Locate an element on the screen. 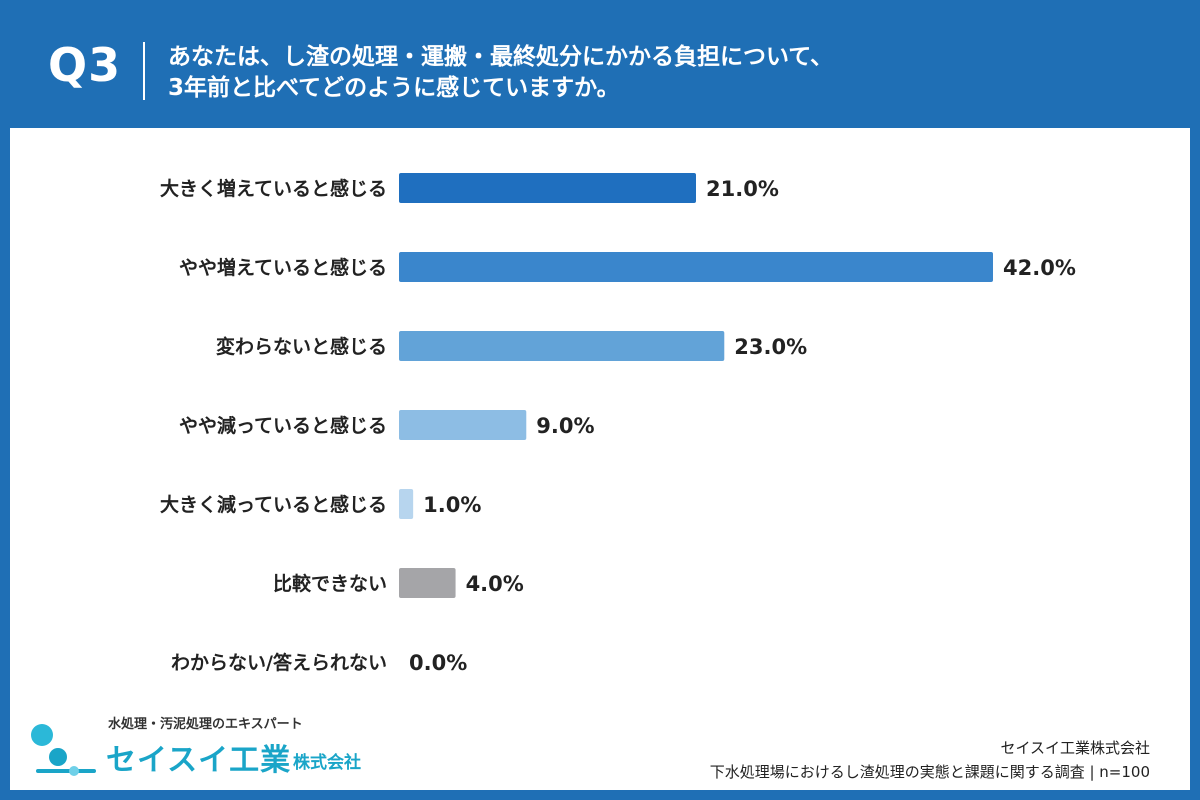 This screenshot has width=1200, height=800. company-logo: 水処理・汚泥処理のエキスパート セイスイ工業 株式会社 is located at coordinates (208, 748).